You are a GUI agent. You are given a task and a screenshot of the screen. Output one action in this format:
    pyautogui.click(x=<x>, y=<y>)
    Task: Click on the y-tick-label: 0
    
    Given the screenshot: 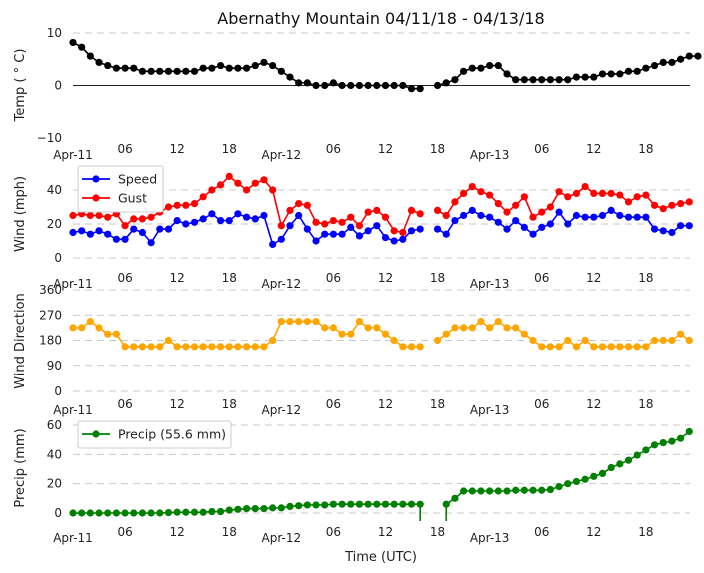 What is the action you would take?
    pyautogui.click(x=58, y=86)
    